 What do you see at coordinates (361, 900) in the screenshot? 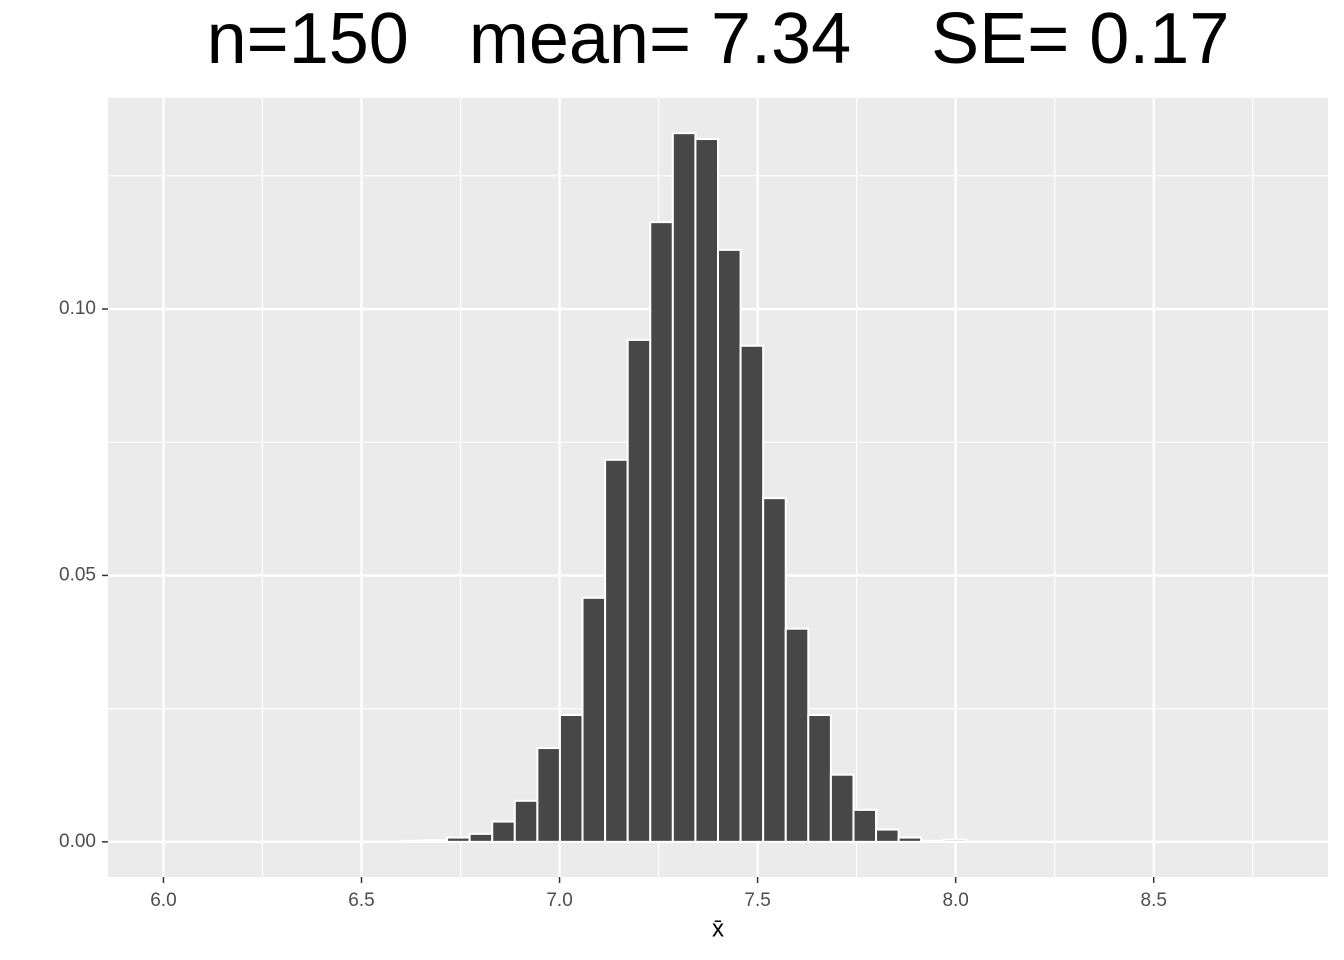
I see `x-tick-label: 6.5` at bounding box center [361, 900].